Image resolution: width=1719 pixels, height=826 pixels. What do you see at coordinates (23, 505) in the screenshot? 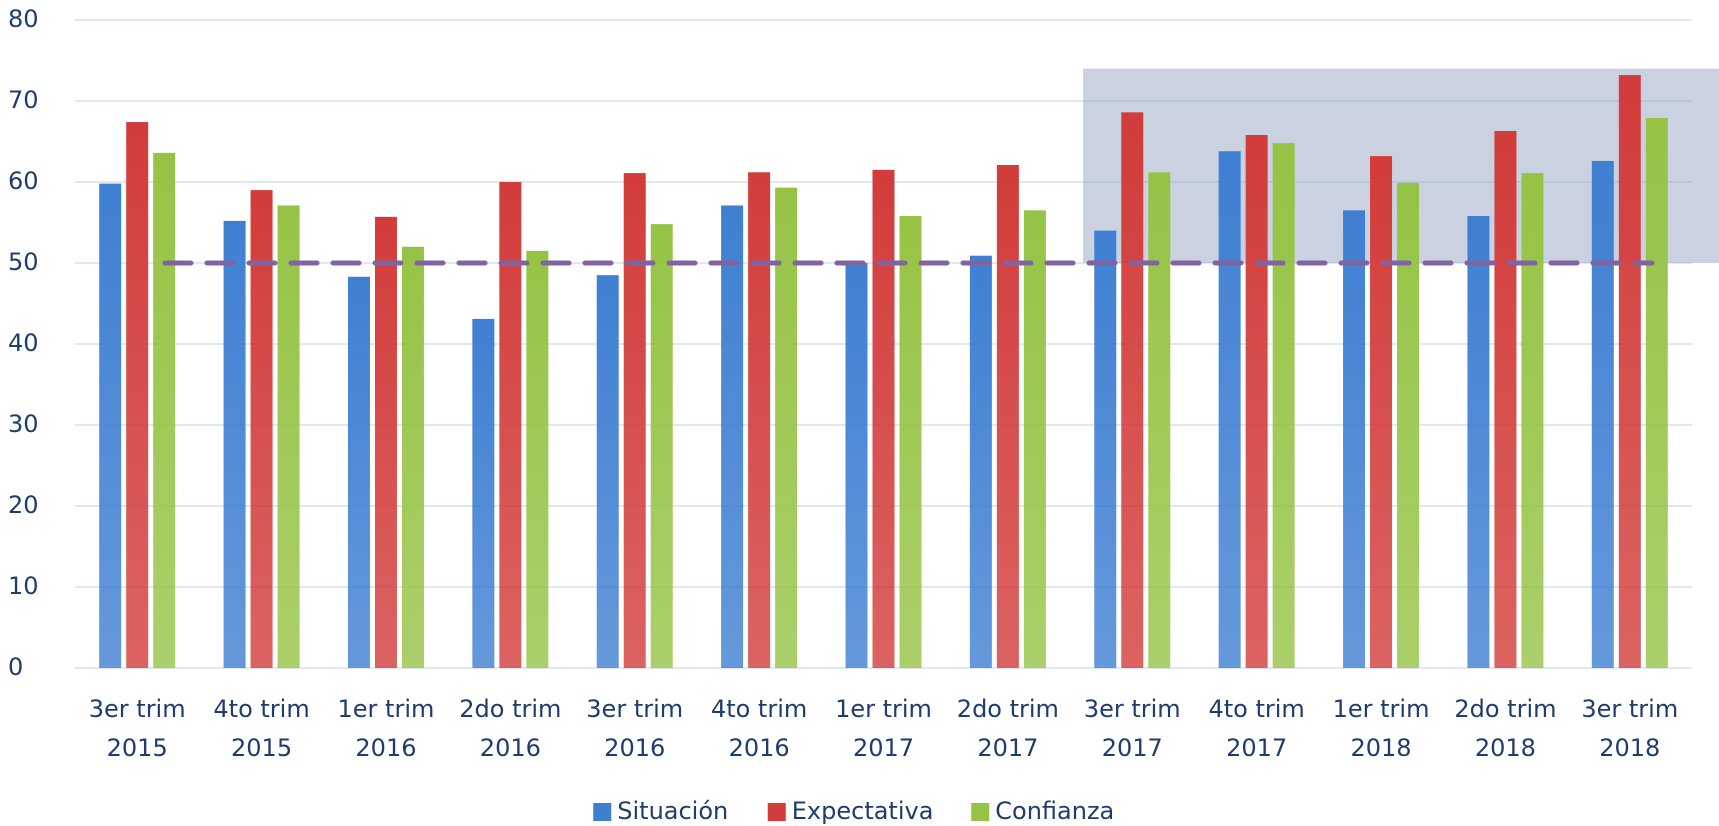
I see `y-tick-label: 20` at bounding box center [23, 505].